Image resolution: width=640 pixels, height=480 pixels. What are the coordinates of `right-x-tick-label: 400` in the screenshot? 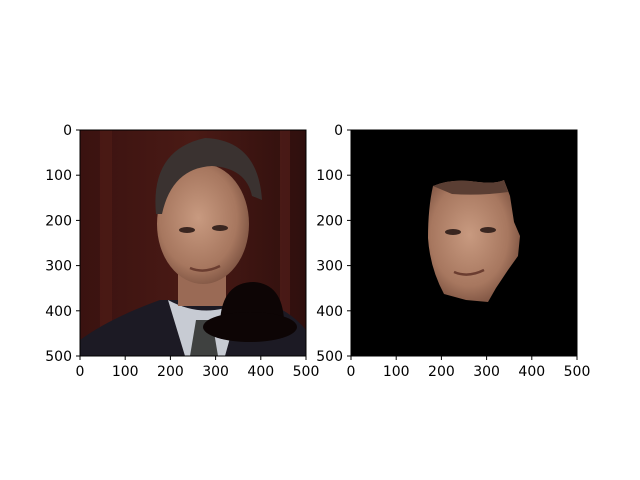 It's located at (531, 372).